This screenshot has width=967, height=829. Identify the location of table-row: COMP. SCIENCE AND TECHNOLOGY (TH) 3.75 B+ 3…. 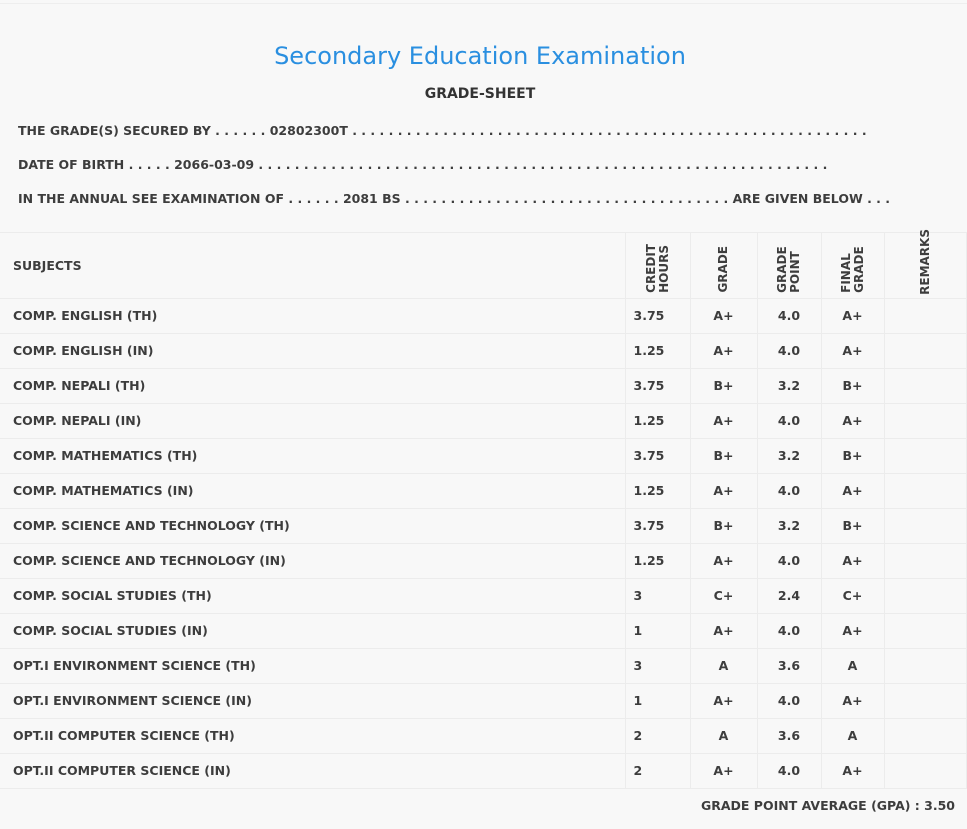
(483, 525).